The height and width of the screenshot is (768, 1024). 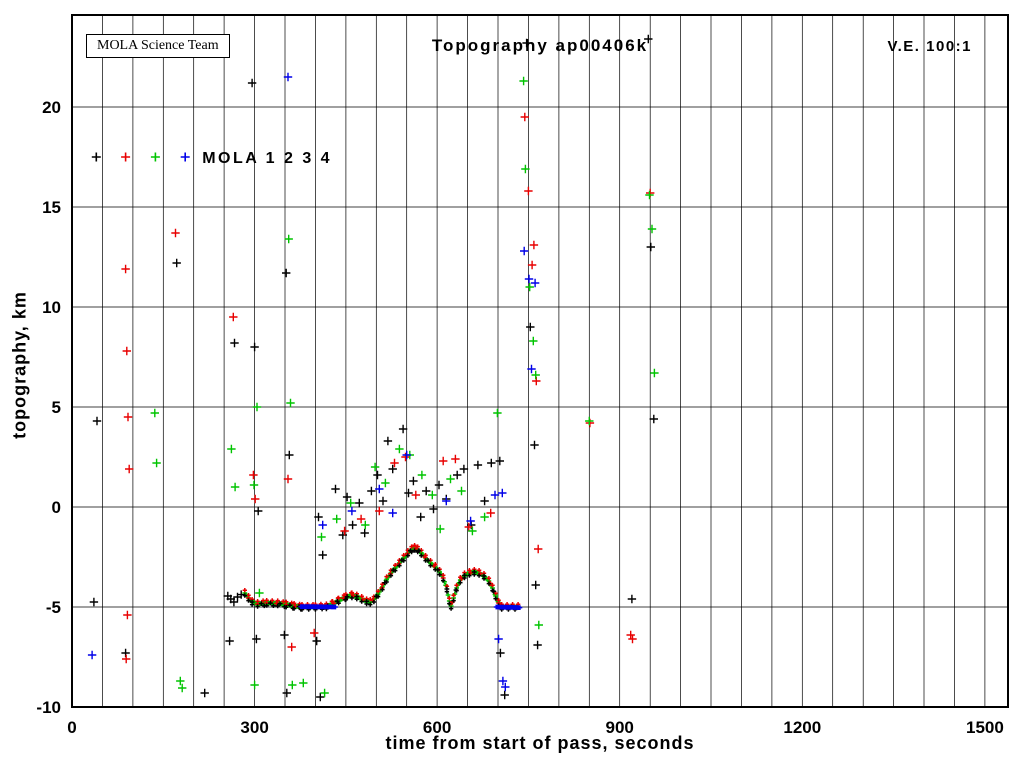 I want to click on credit-box: MOLA Science Team, so click(x=158, y=46).